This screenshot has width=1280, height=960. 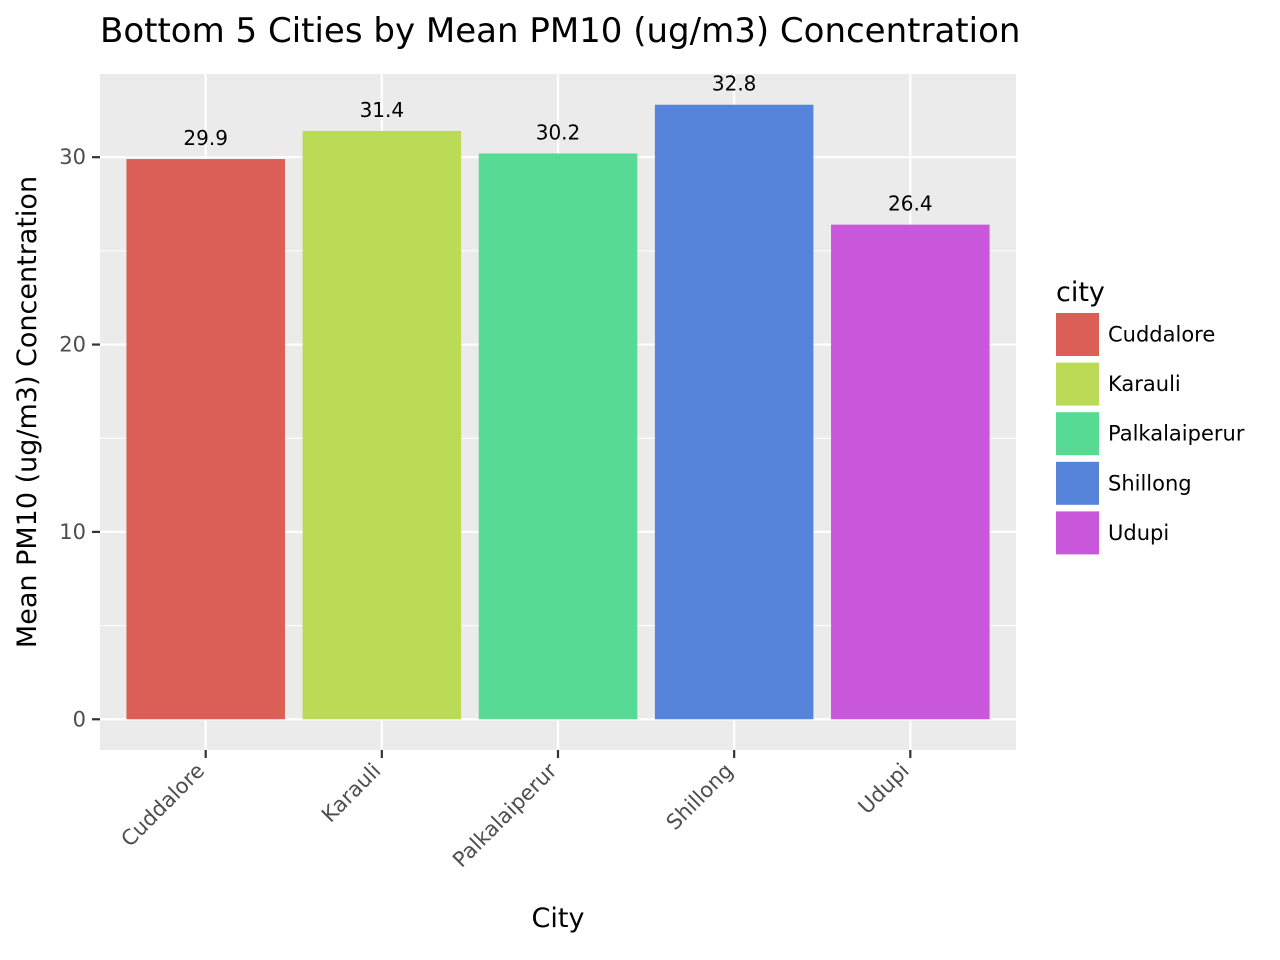 I want to click on bar-udupi, so click(x=910, y=472).